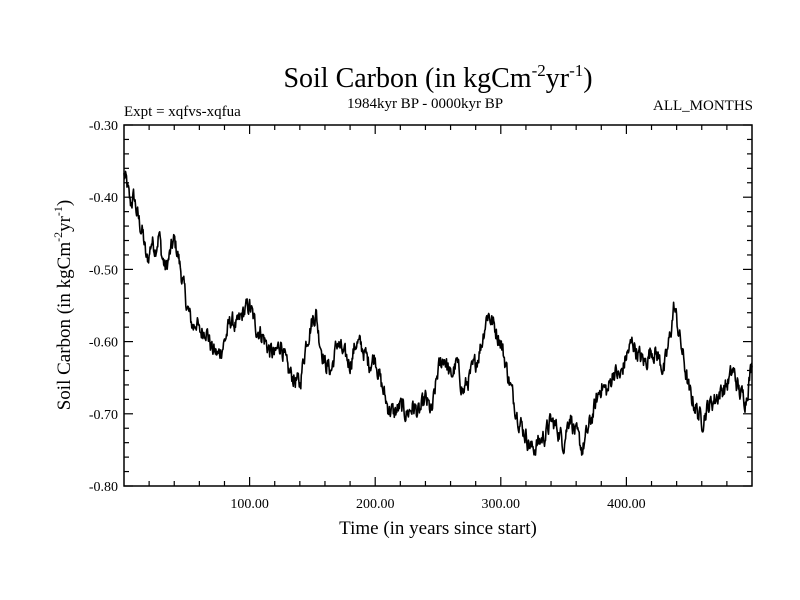  Describe the element at coordinates (103, 270) in the screenshot. I see `y-tick-label: -0.50` at that location.